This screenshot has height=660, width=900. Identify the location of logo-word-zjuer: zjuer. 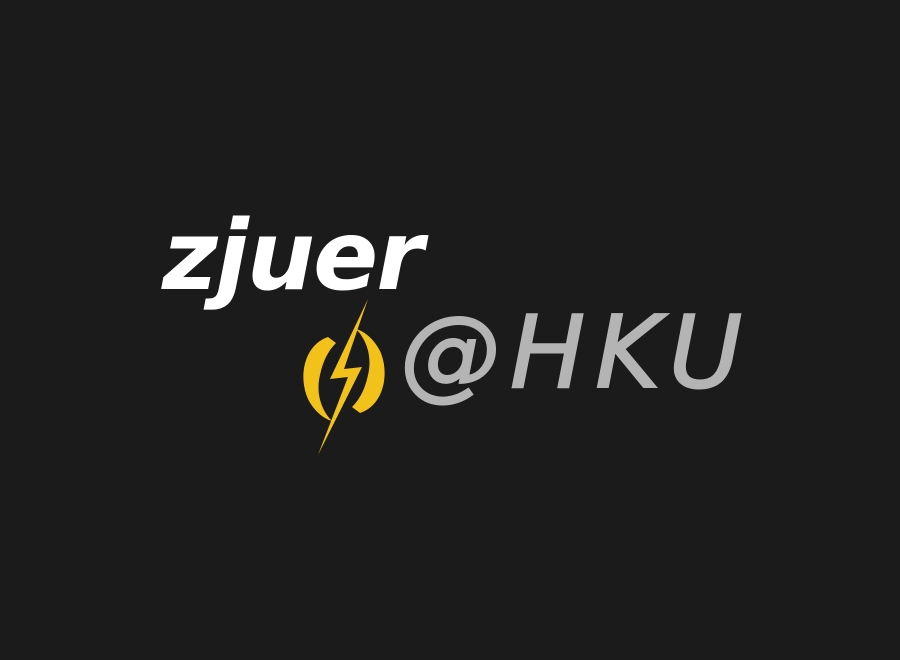
(293, 256).